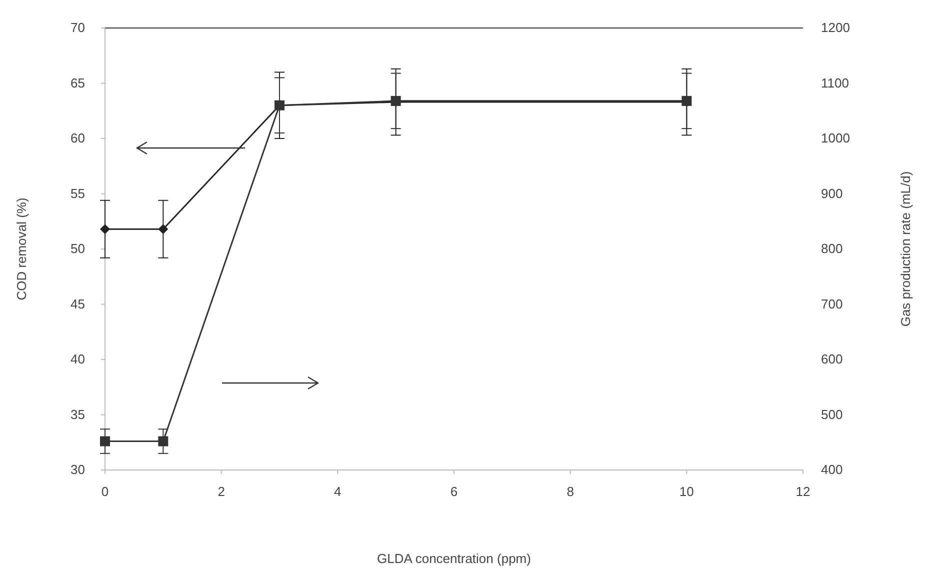 This screenshot has width=934, height=583. Describe the element at coordinates (77, 82) in the screenshot. I see `y-tick-label: 65` at that location.